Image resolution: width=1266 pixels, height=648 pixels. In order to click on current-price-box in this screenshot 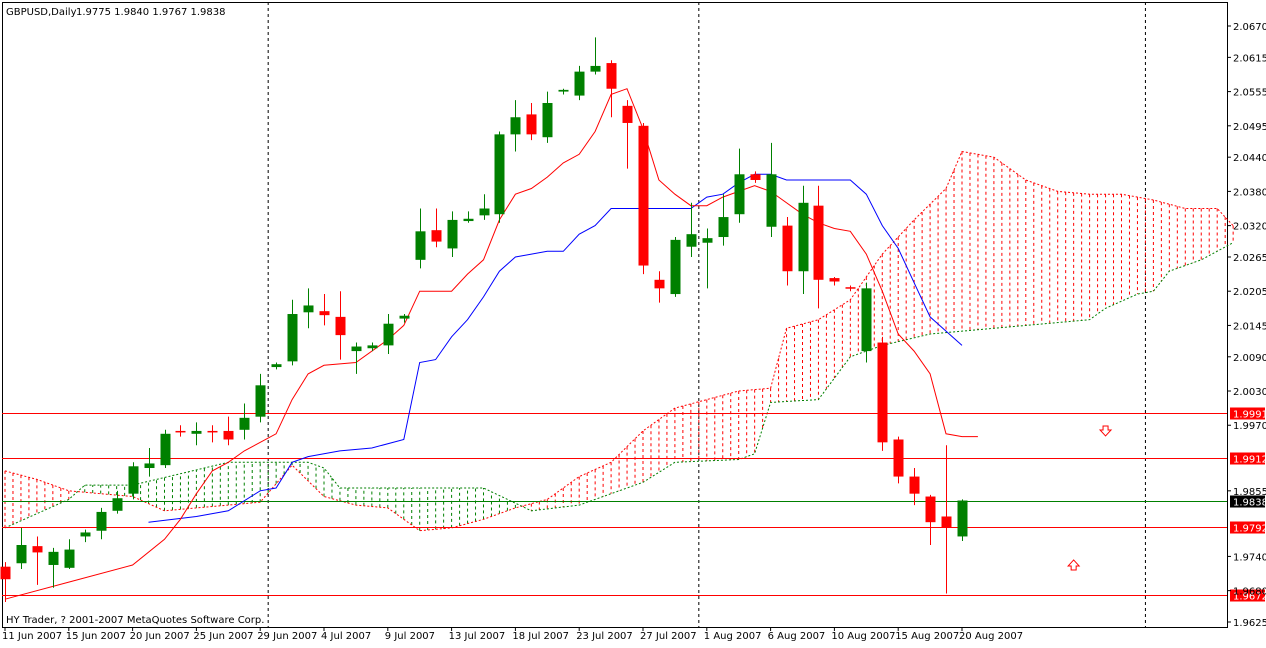, I will do `click(1247, 501)`.